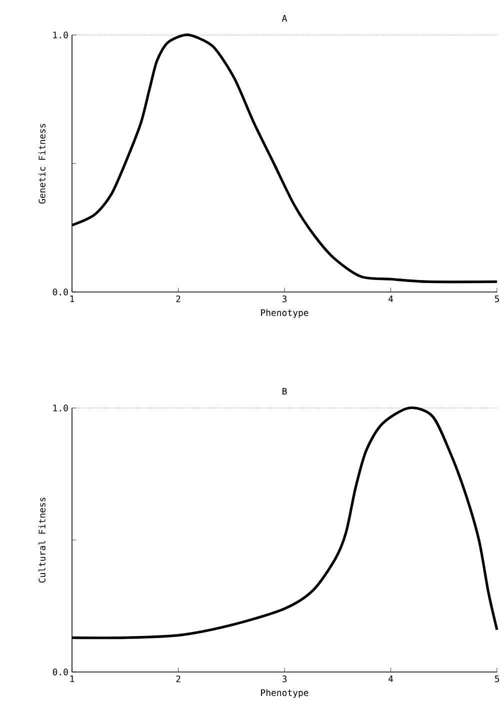 This screenshot has width=504, height=719. What do you see at coordinates (285, 18) in the screenshot?
I see `chart-title: A` at bounding box center [285, 18].